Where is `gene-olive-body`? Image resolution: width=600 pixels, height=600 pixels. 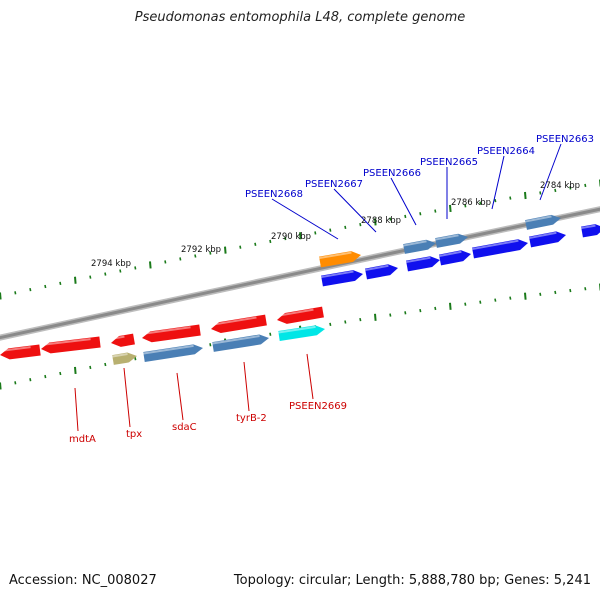
gene-olive-body is located at coordinates (124, 358).